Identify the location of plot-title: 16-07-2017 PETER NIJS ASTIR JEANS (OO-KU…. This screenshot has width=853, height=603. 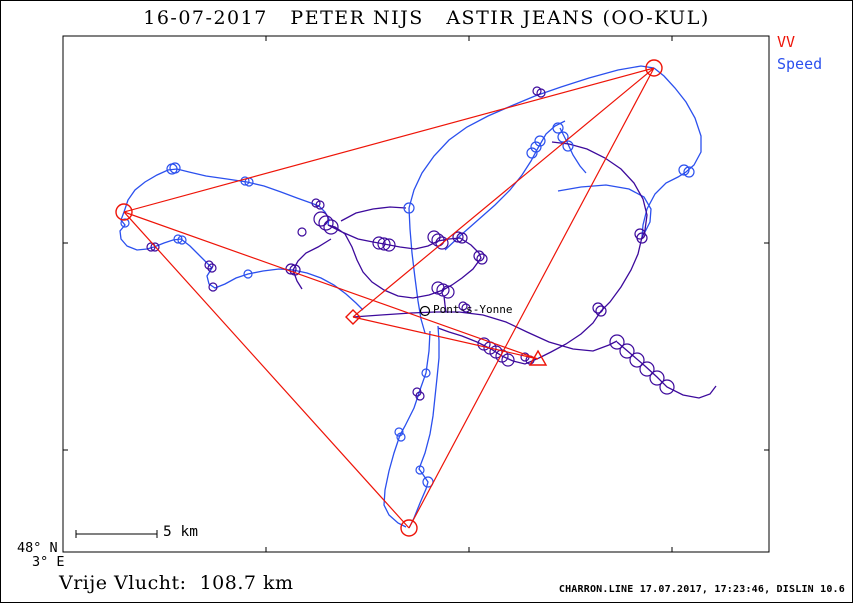
(426, 18).